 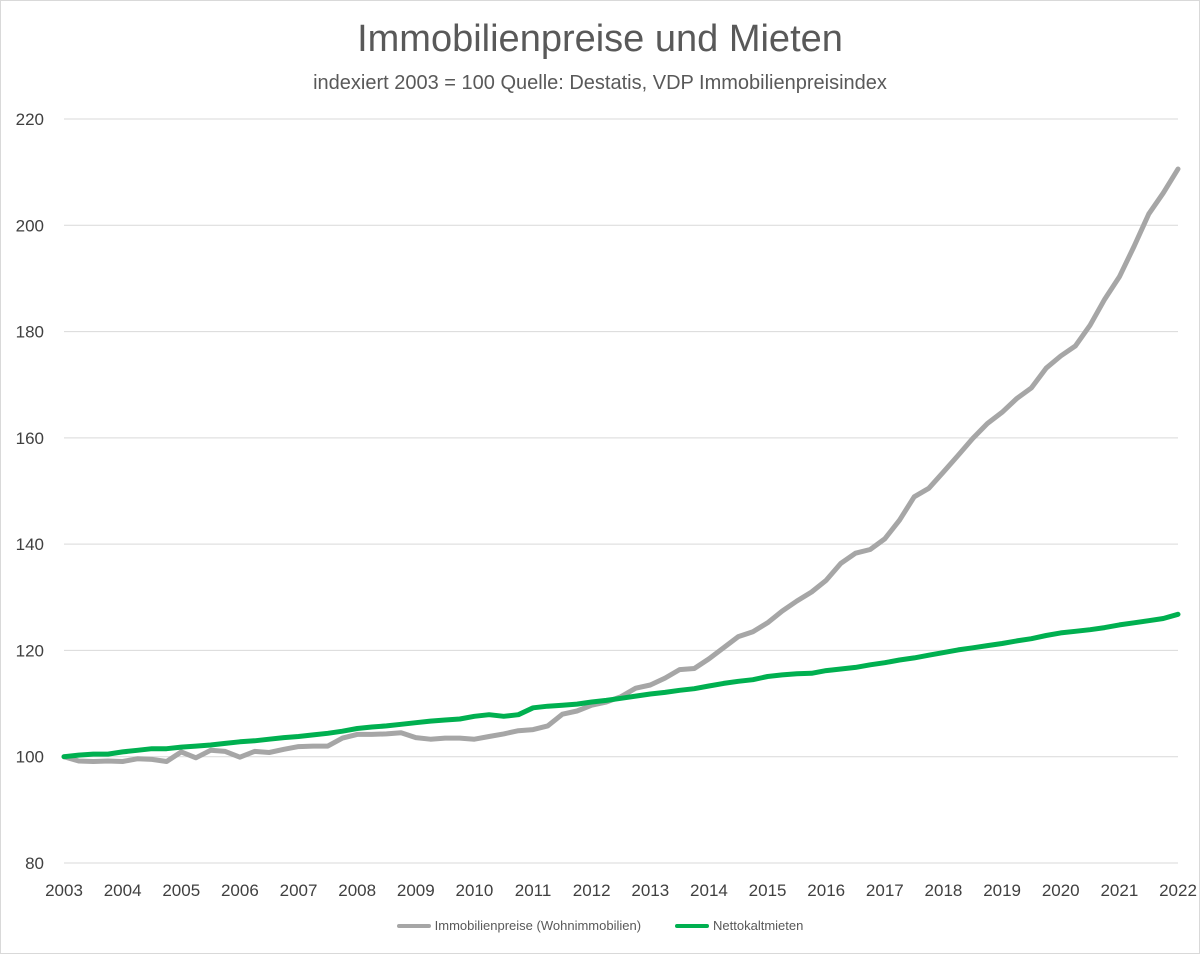 What do you see at coordinates (30, 225) in the screenshot?
I see `y-tick-label: 200` at bounding box center [30, 225].